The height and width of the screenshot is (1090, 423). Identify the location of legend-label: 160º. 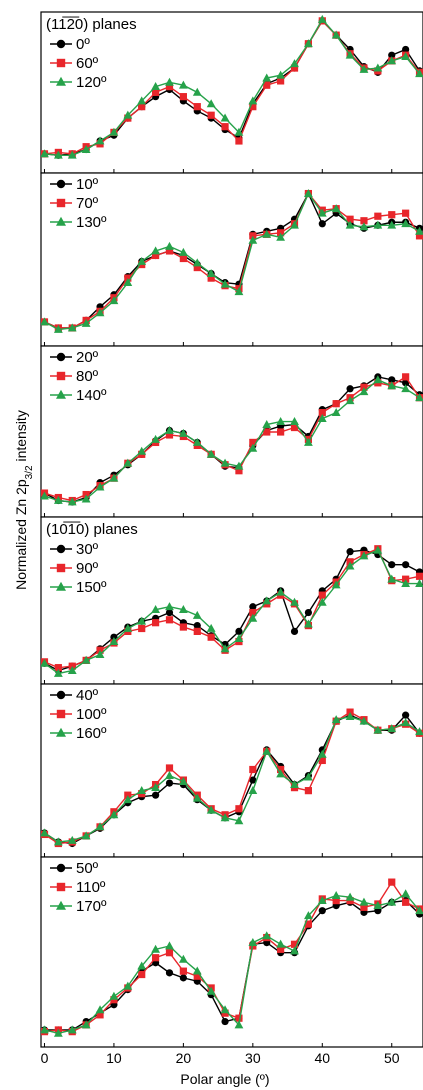
(91, 733).